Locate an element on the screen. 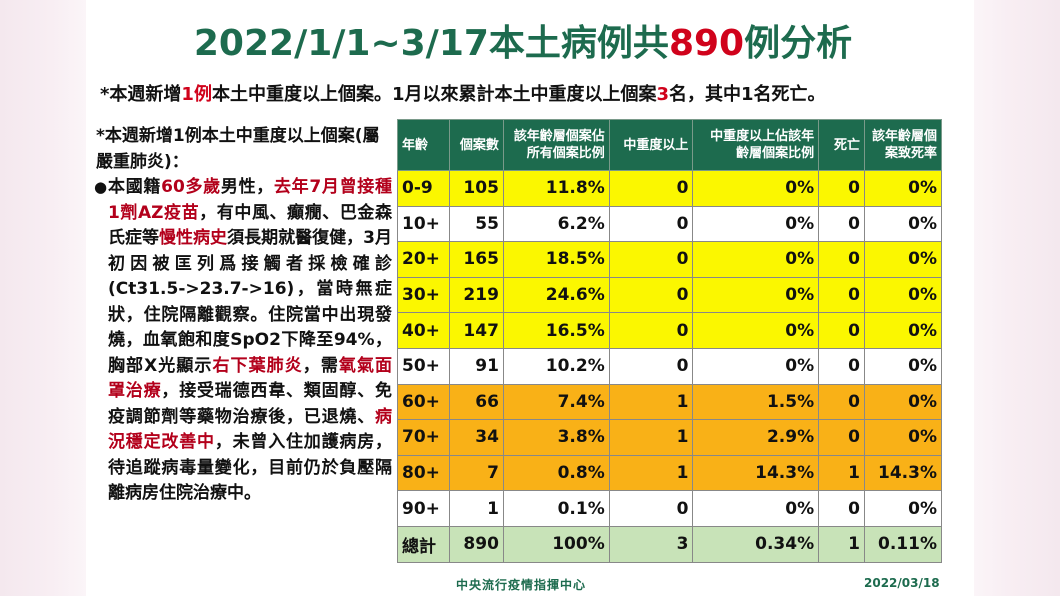 Image resolution: width=1060 pixels, height=596 pixels. table-cell: 18.5% is located at coordinates (556, 259).